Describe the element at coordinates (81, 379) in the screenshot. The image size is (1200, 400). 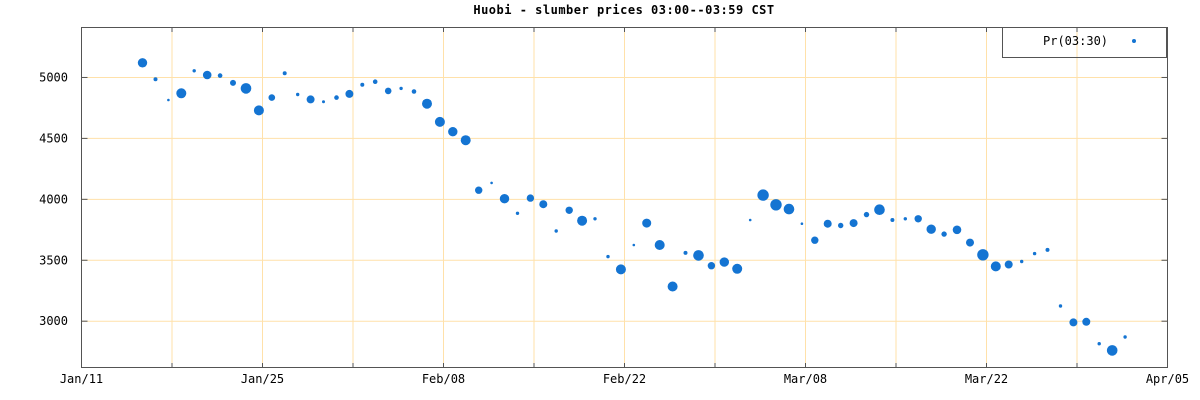
I see `x-tick-label: Jan/11` at that location.